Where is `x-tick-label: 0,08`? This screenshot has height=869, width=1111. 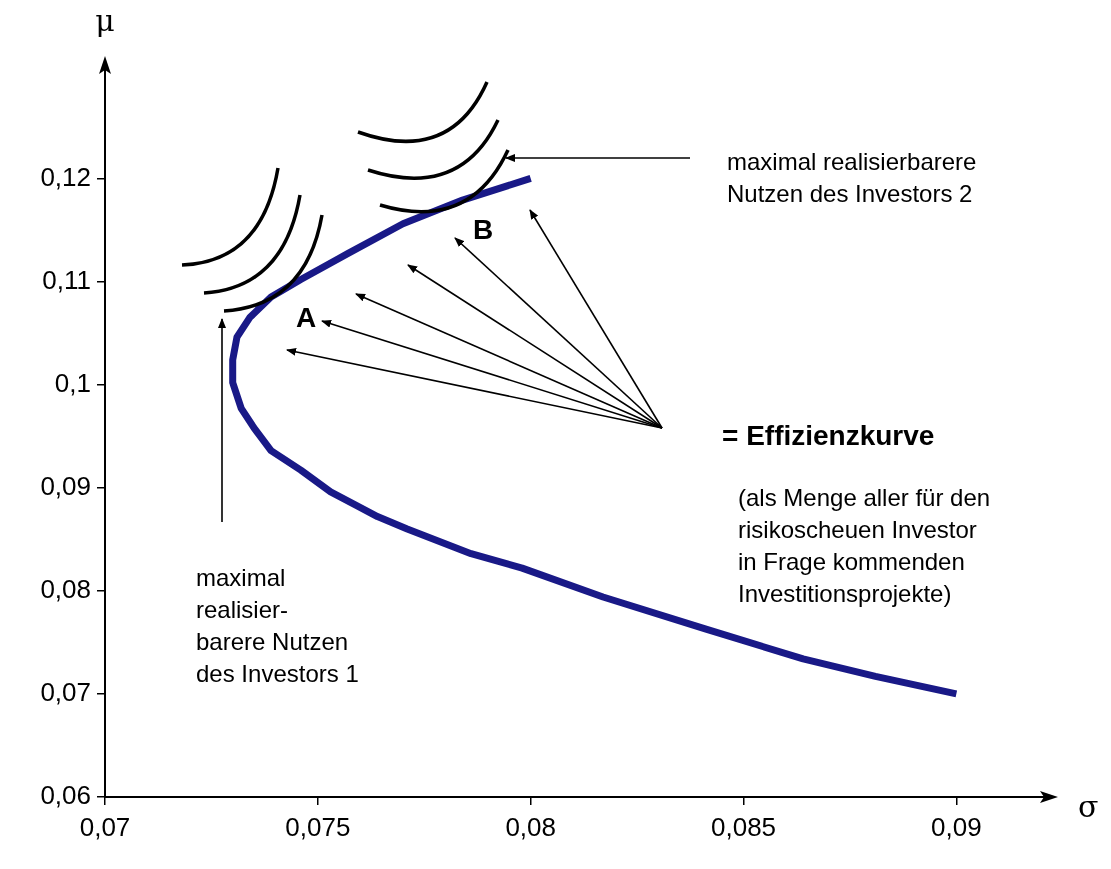
x-tick-label: 0,08 is located at coordinates (530, 826).